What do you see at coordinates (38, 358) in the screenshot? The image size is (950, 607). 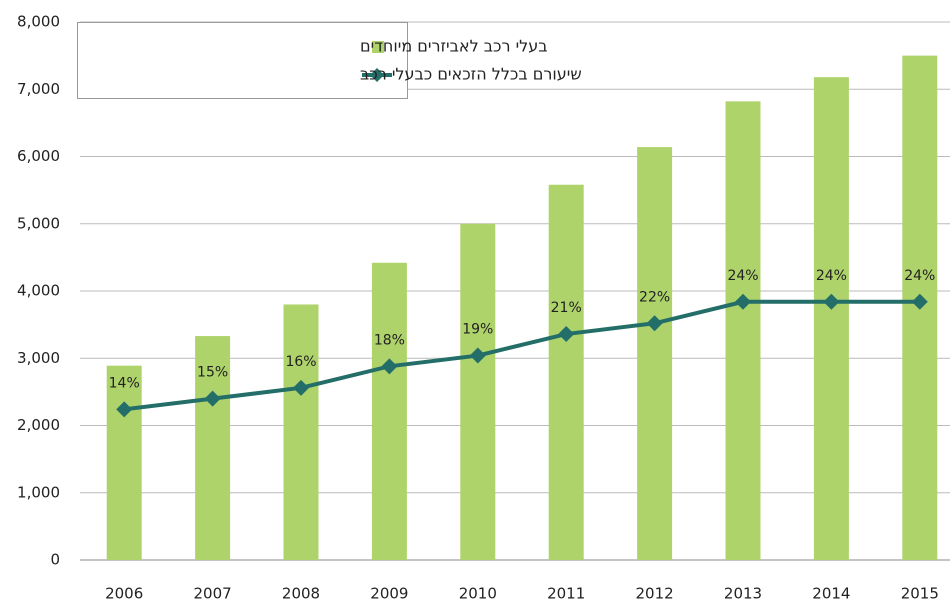 I see `y-tick-label: 3,000` at bounding box center [38, 358].